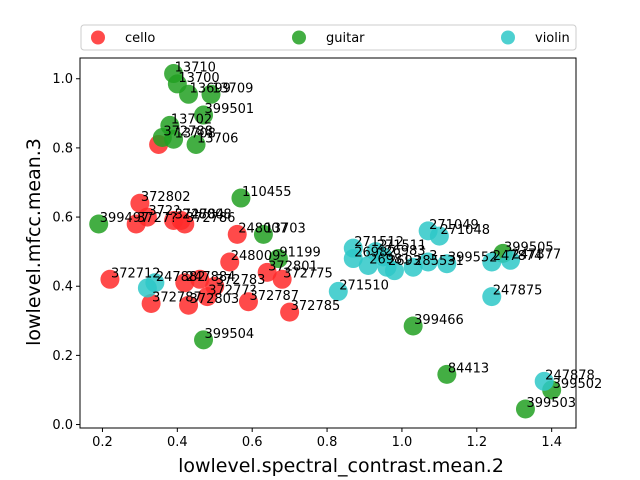 Image resolution: width=640 pixels, height=480 pixels. Describe the element at coordinates (374, 253) in the screenshot. I see `point-label: 26982` at that location.